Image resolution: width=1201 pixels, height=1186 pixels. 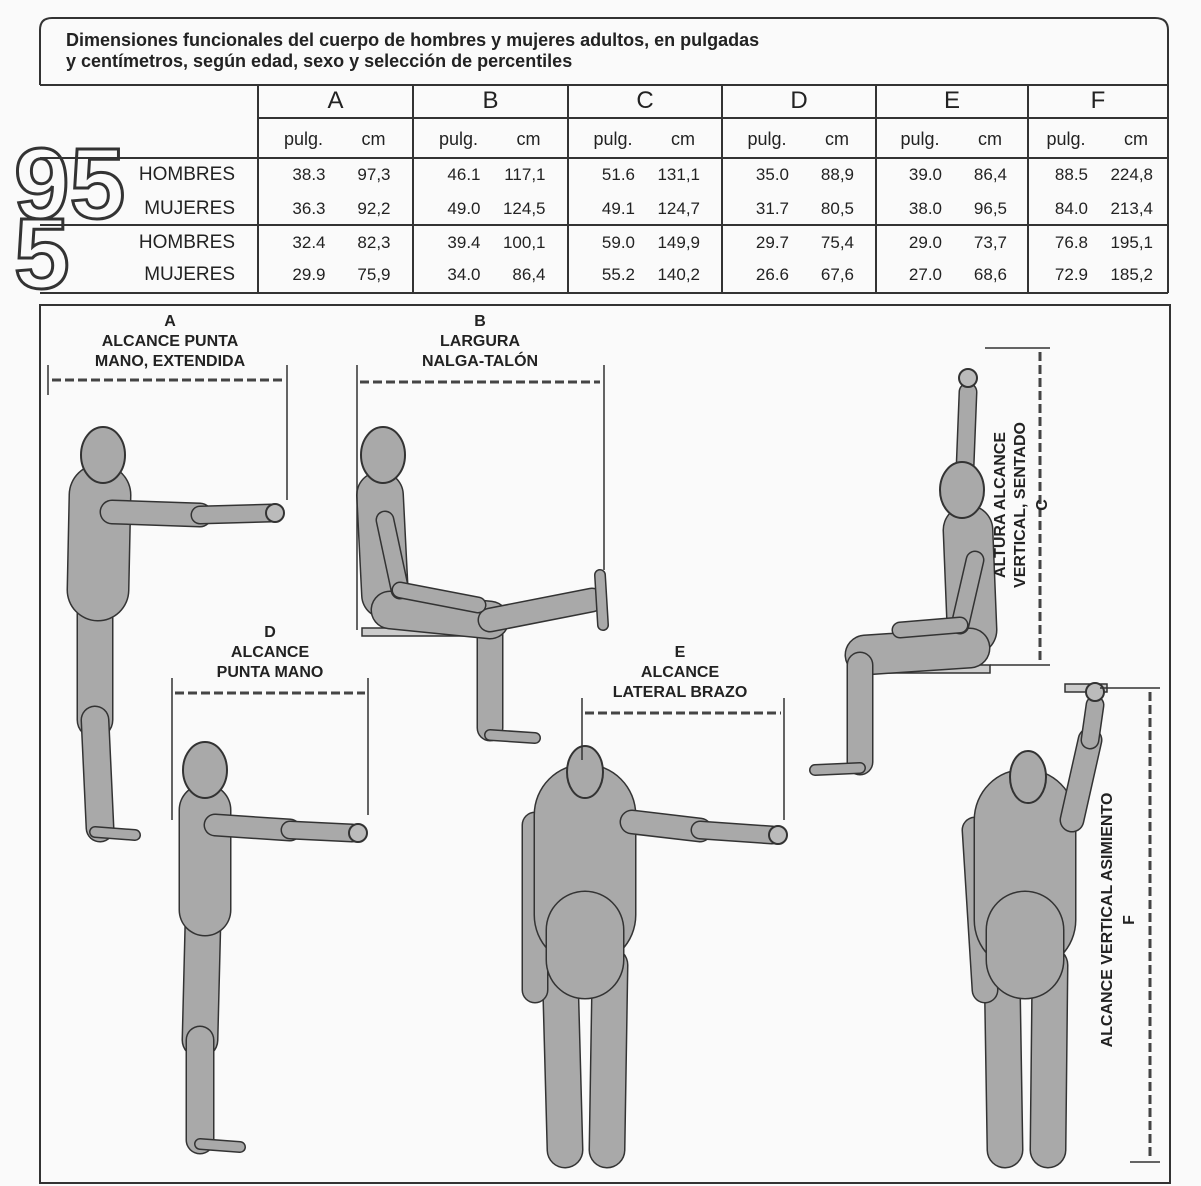 I want to click on cell-pulg: 38.0, so click(x=925, y=208).